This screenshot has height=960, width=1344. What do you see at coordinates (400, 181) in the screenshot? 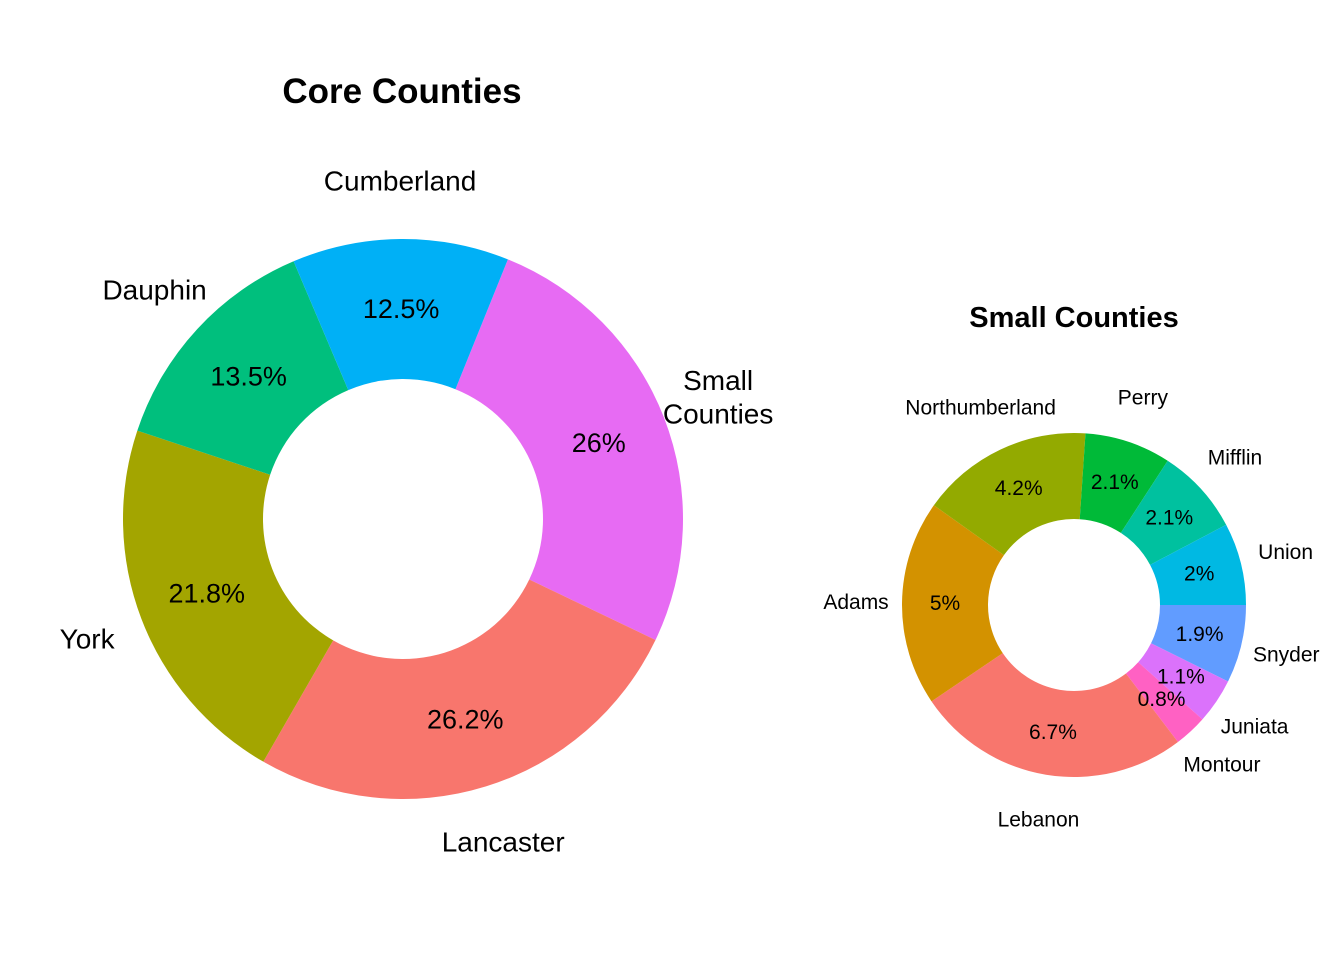
I see `slice-name-cumberland: Cumberland` at bounding box center [400, 181].